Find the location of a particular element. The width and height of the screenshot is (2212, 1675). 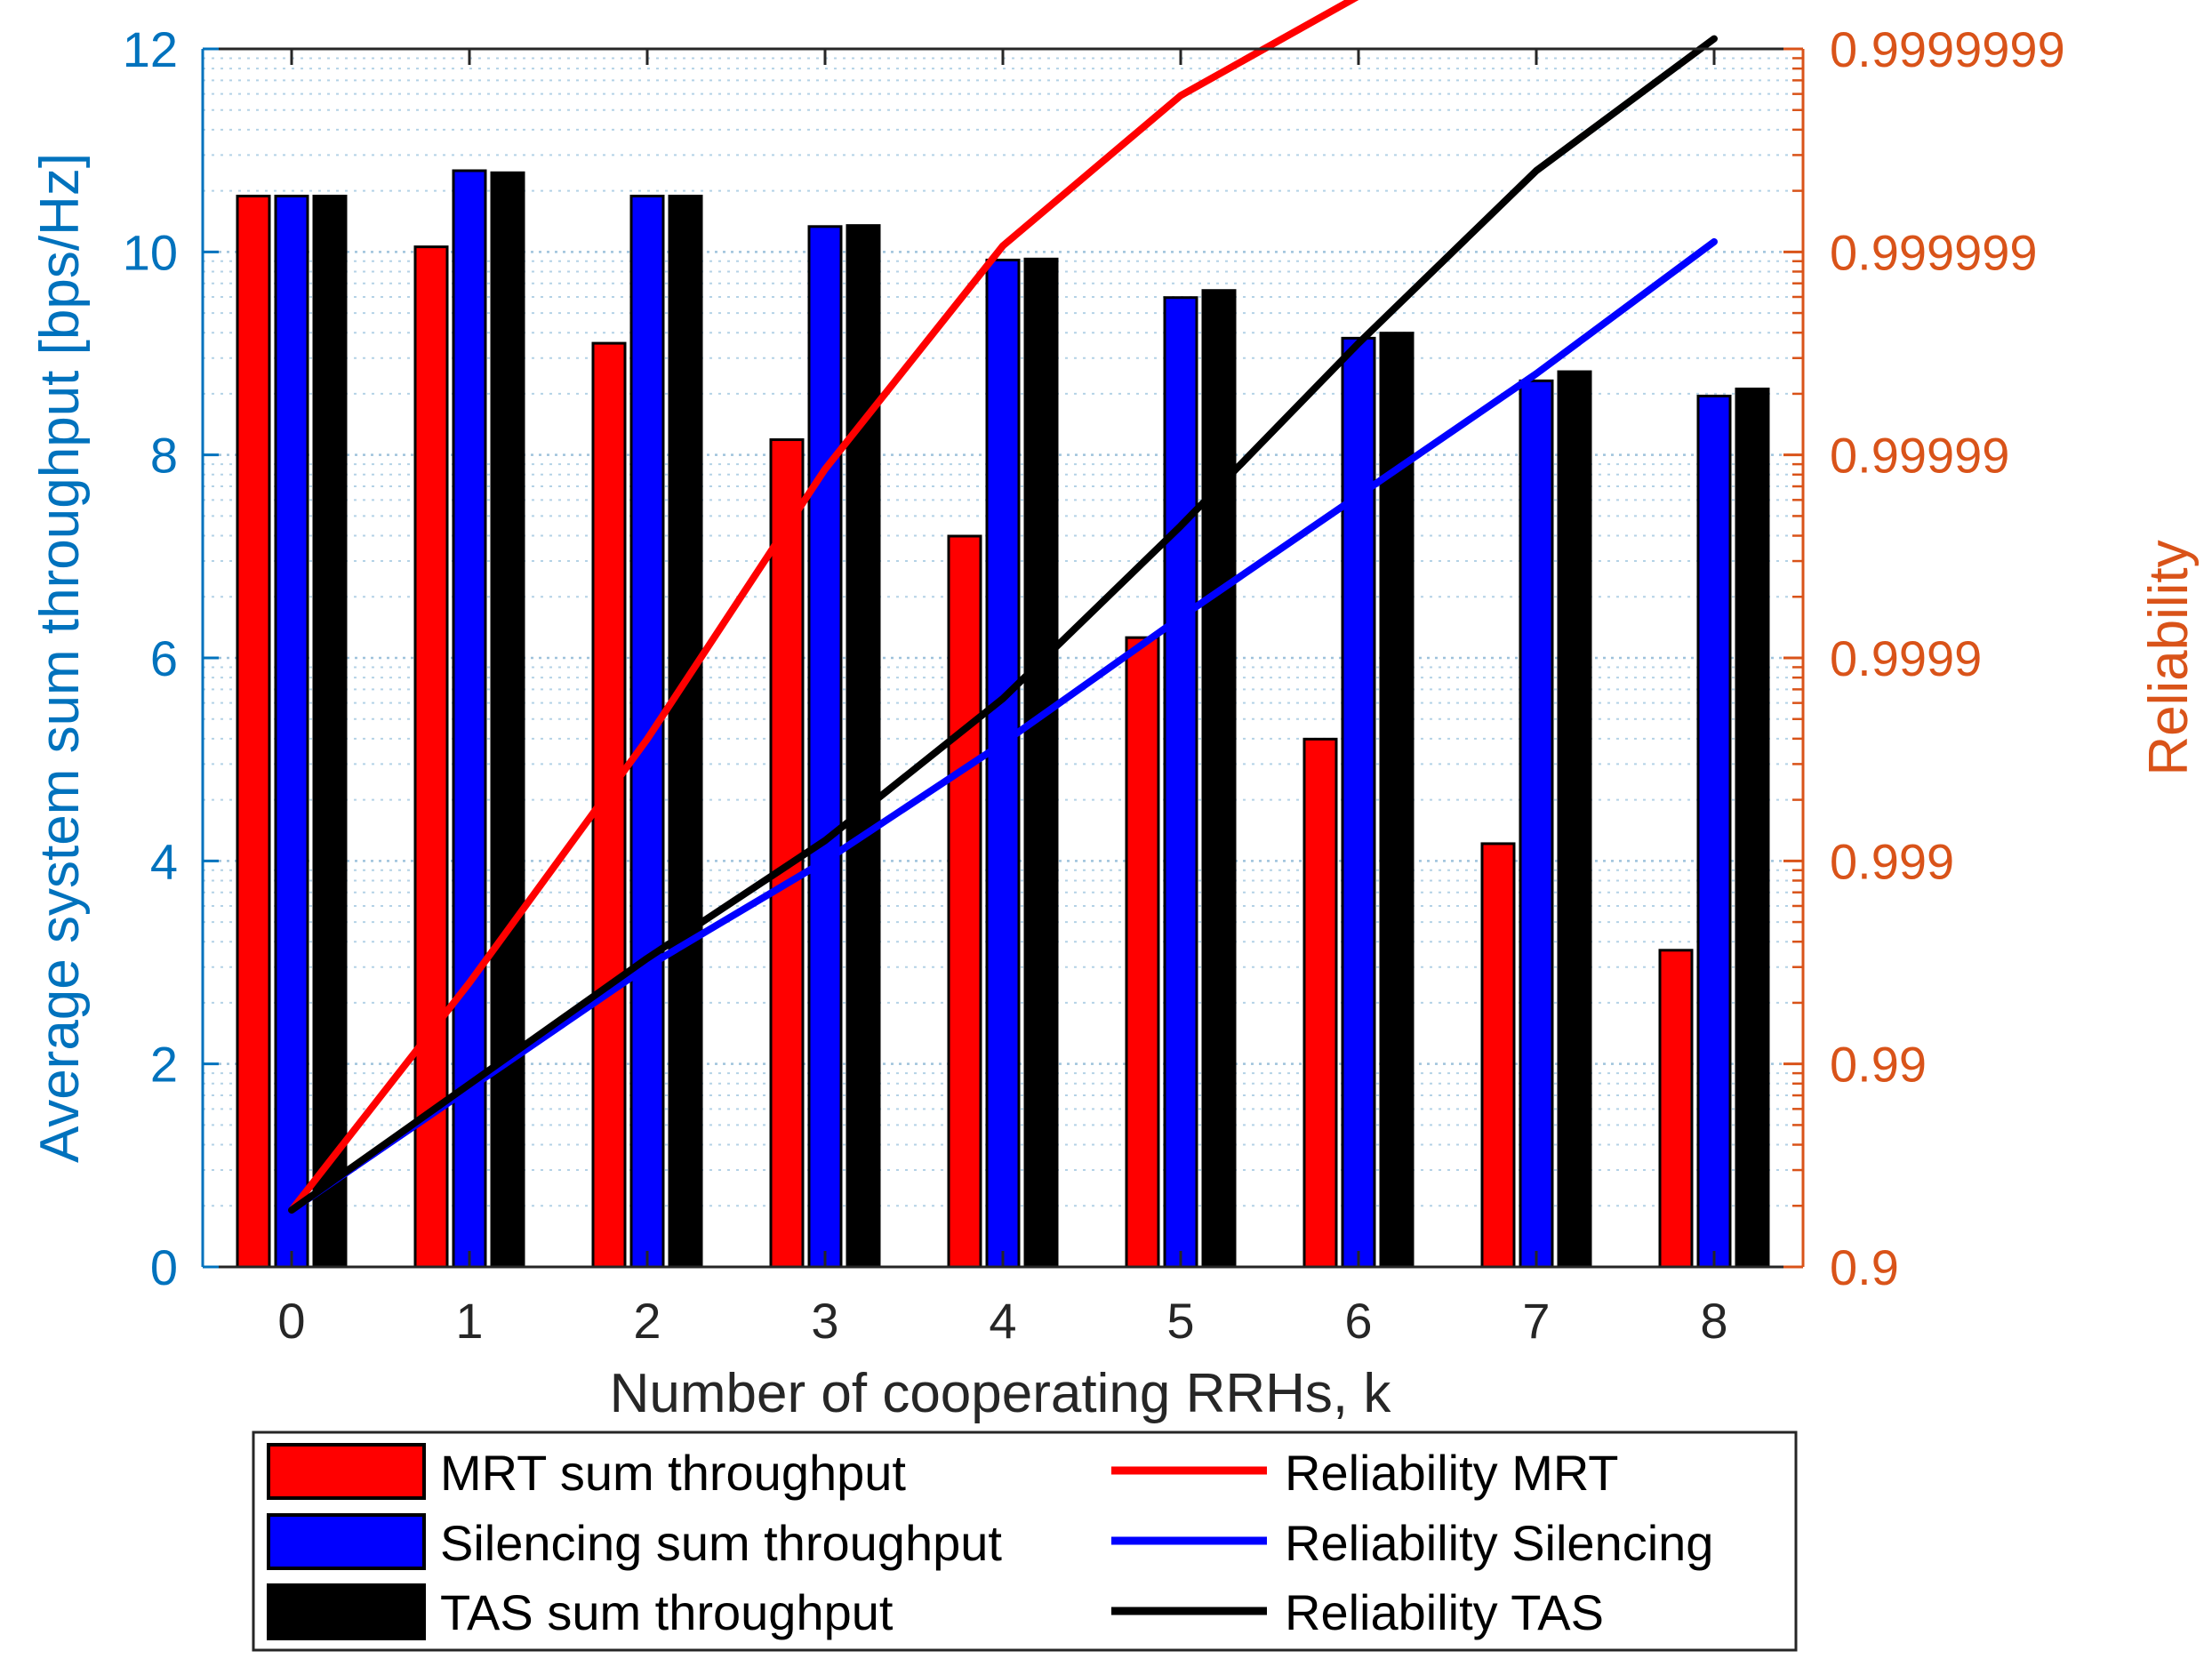

legend-label-mrt-bar: MRT sum throughput is located at coordinates (673, 1473).